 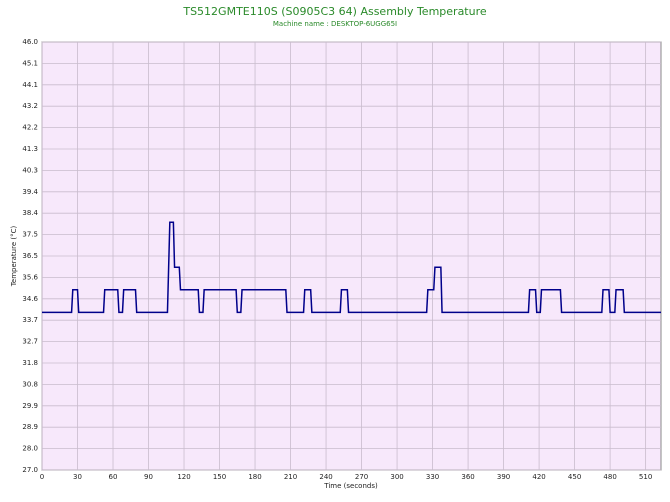 What do you see at coordinates (361, 477) in the screenshot?
I see `x-tick-label: 270` at bounding box center [361, 477].